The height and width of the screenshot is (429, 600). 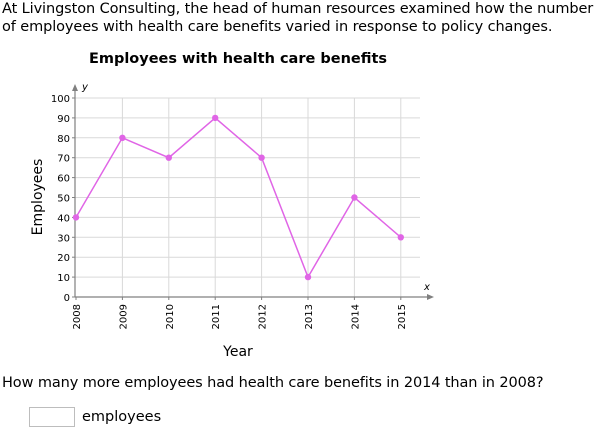 What do you see at coordinates (263, 316) in the screenshot?
I see `x-tick-label: 2012` at bounding box center [263, 316].